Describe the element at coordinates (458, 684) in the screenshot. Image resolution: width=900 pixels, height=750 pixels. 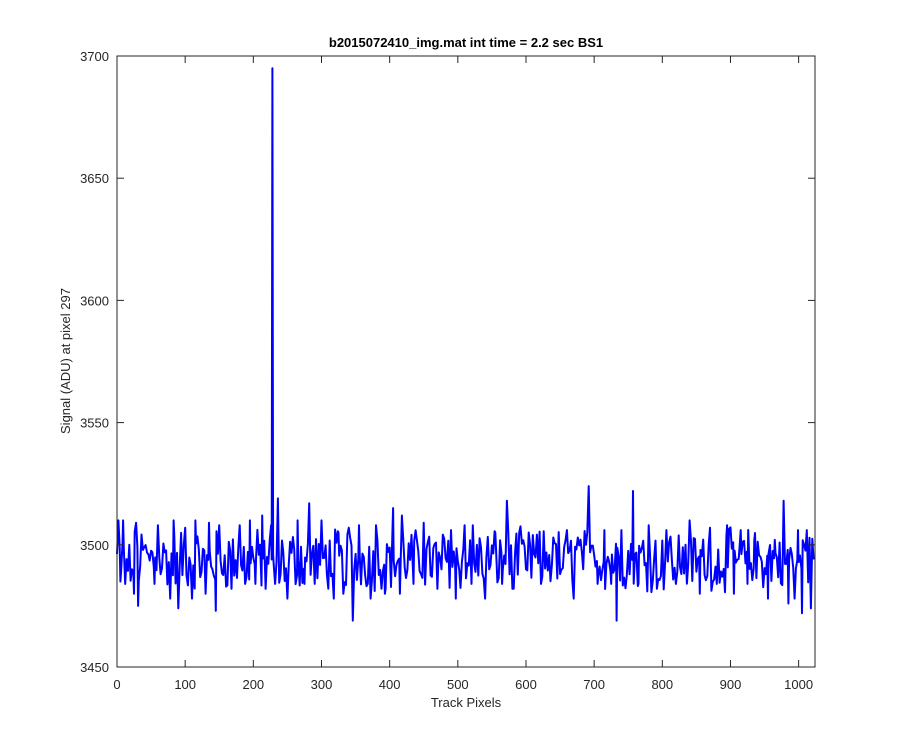
I see `x-tick-label: 500` at that location.